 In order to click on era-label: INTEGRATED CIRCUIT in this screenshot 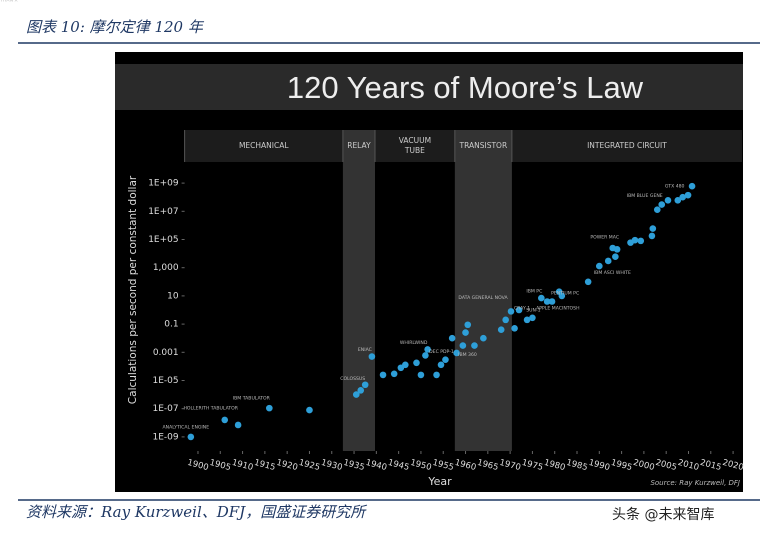, I will do `click(627, 145)`.